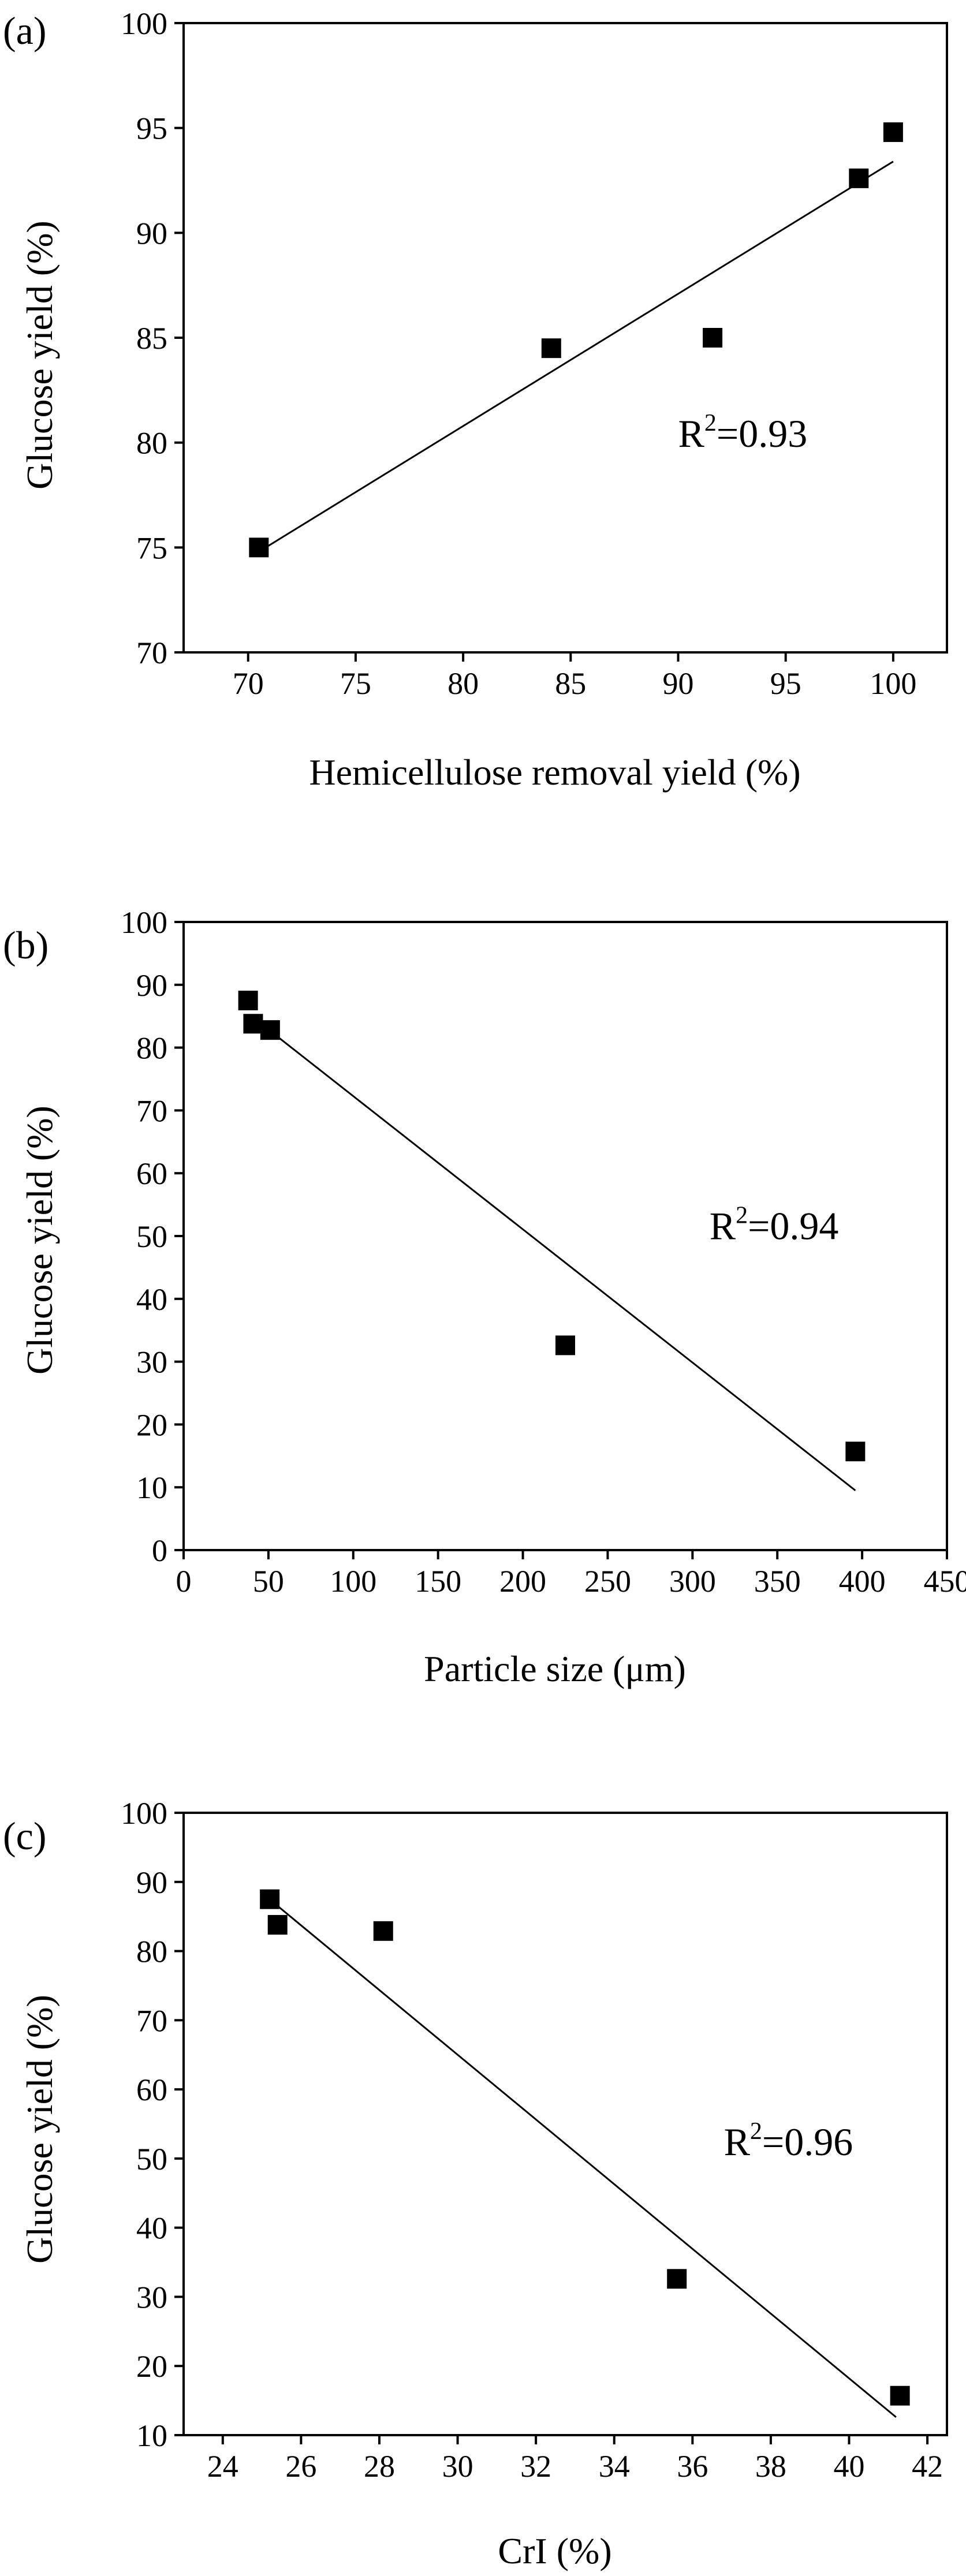  I want to click on y-tick-label-b: 90, so click(151, 985).